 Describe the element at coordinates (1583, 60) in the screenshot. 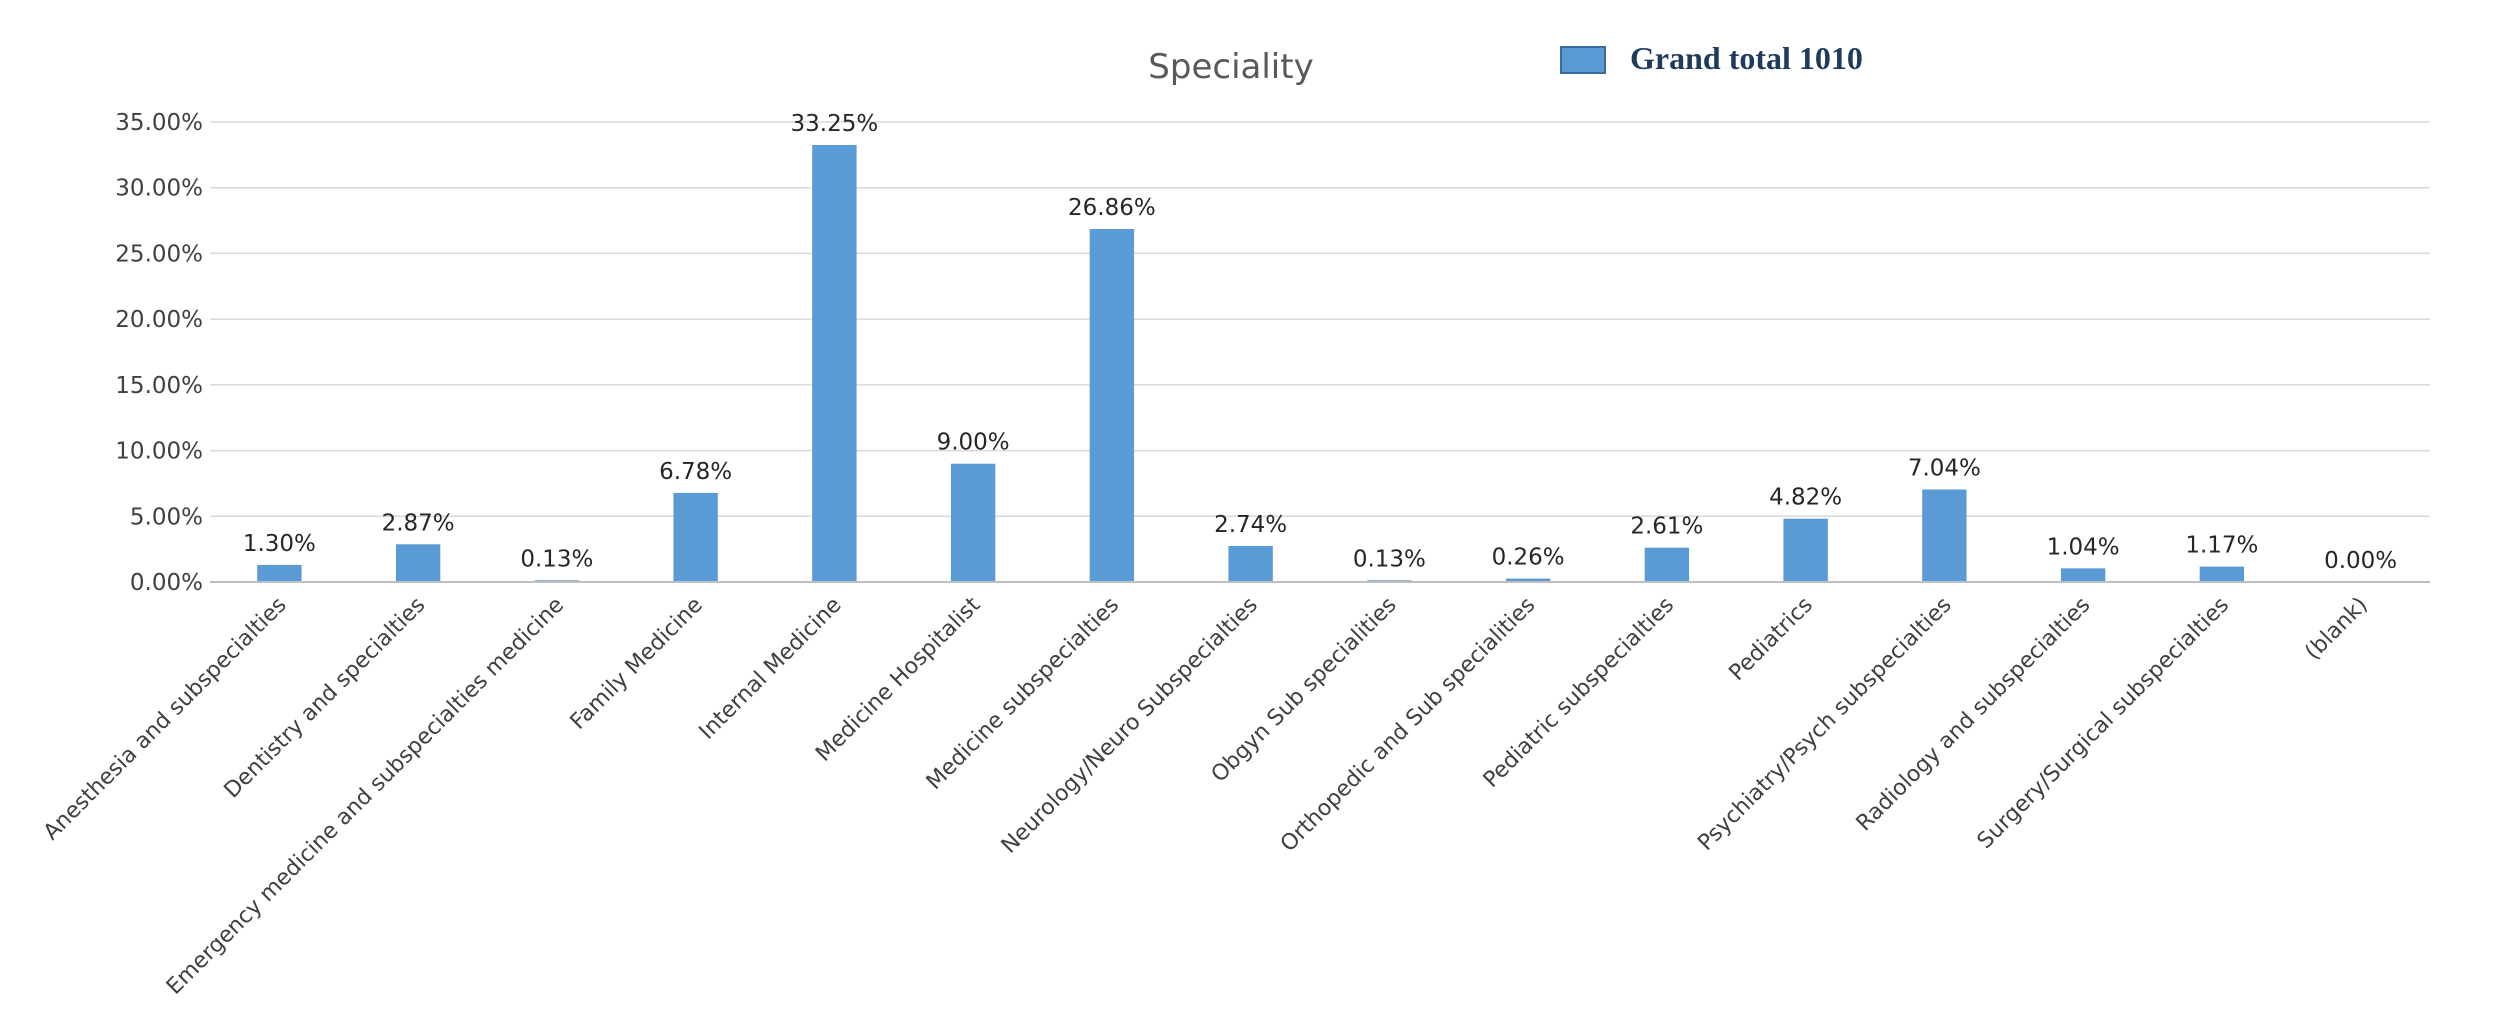

I see `legend-swatch` at that location.